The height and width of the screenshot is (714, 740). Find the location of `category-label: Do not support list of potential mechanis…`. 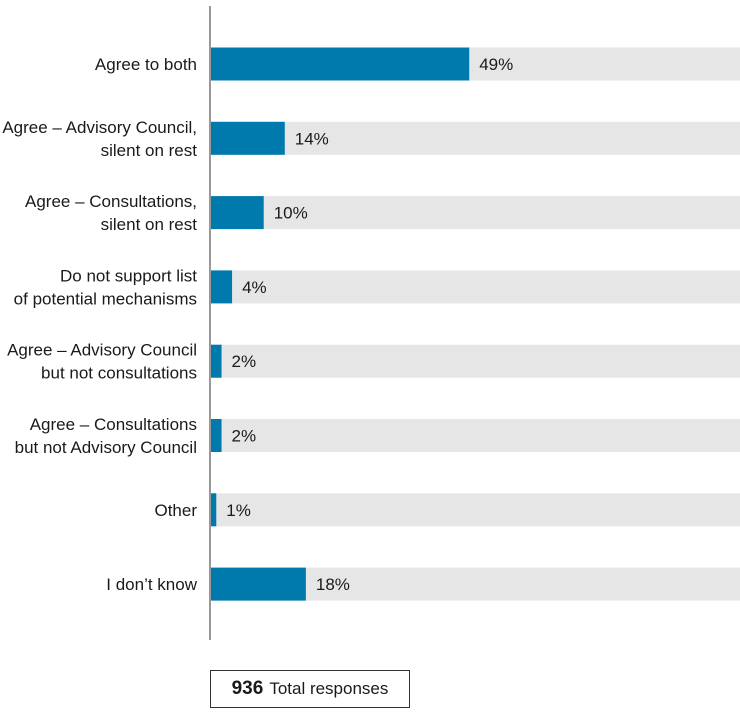

category-label: Do not support list of potential mechanis… is located at coordinates (106, 287).